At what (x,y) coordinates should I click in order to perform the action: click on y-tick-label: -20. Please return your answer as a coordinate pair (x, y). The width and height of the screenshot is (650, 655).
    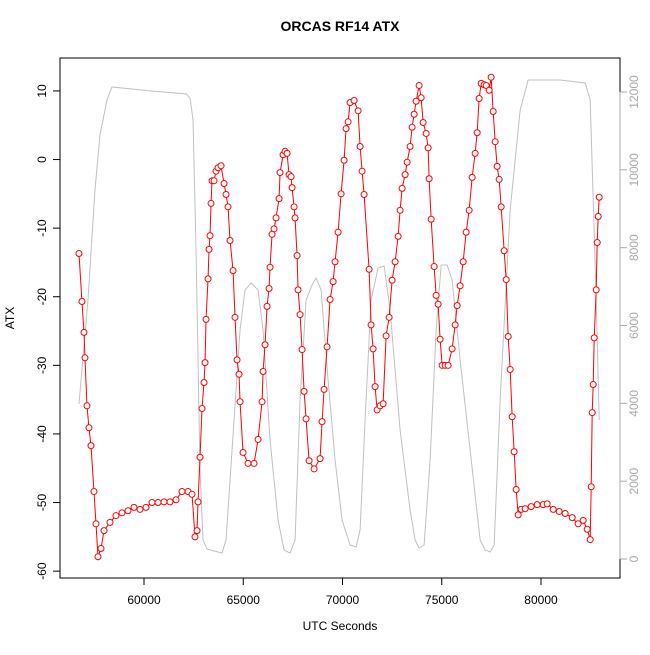
    Looking at the image, I should click on (42, 297).